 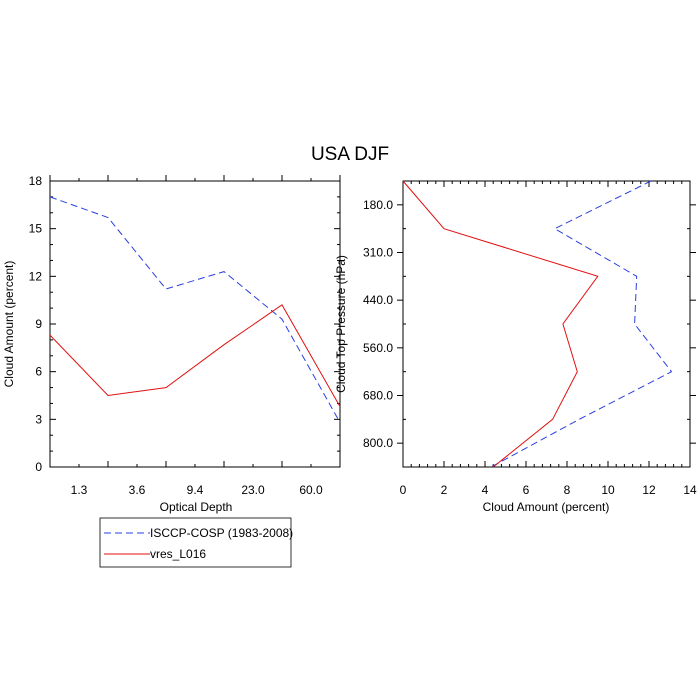 What do you see at coordinates (195, 490) in the screenshot?
I see `left-x-tick-label: 9.4` at bounding box center [195, 490].